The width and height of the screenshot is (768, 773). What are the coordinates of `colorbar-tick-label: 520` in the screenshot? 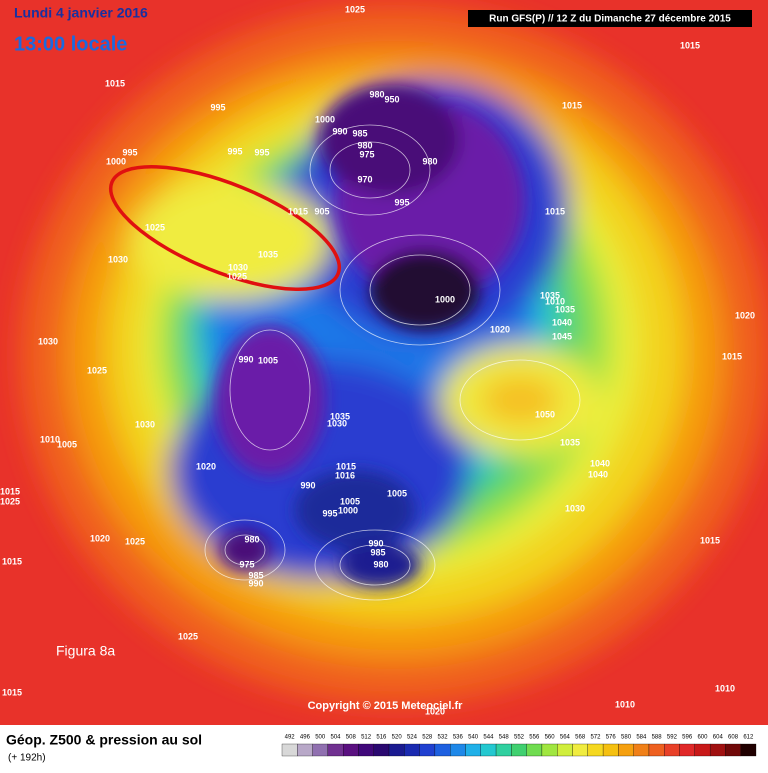 It's located at (397, 738).